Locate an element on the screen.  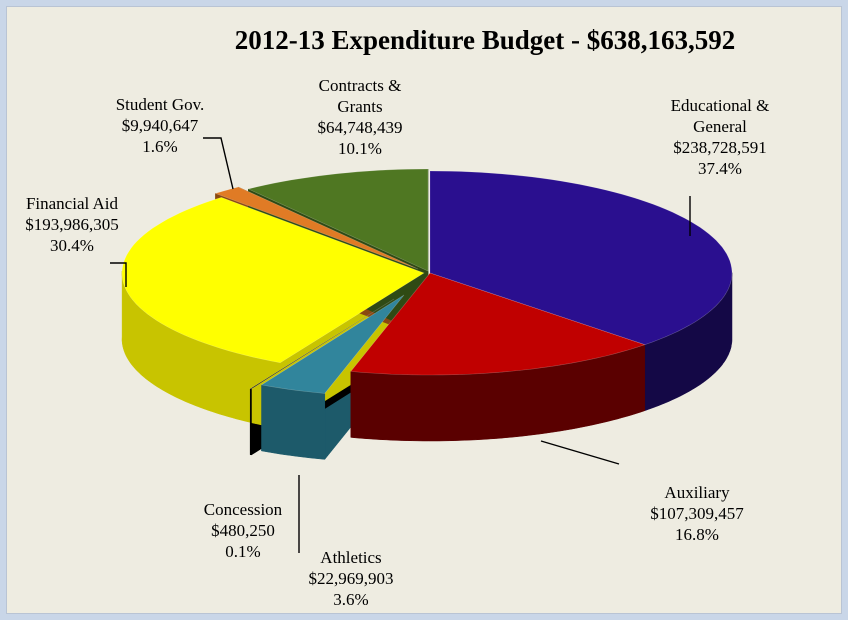
slice-educational is located at coordinates (581, 258).